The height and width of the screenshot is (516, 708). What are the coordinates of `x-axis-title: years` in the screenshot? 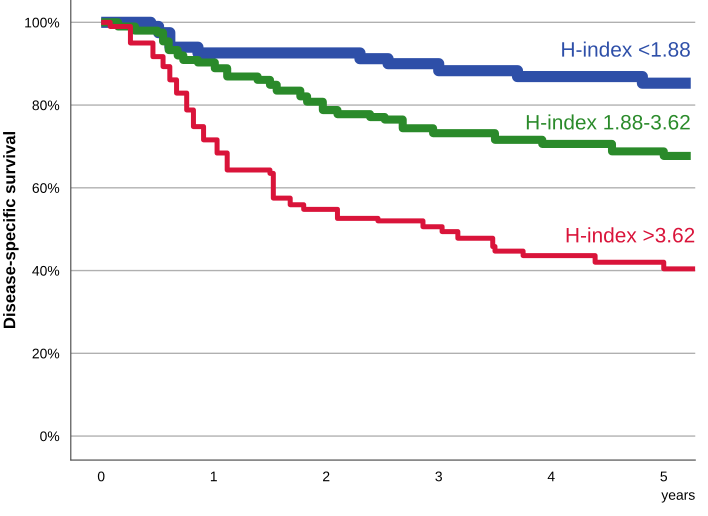 It's located at (678, 497).